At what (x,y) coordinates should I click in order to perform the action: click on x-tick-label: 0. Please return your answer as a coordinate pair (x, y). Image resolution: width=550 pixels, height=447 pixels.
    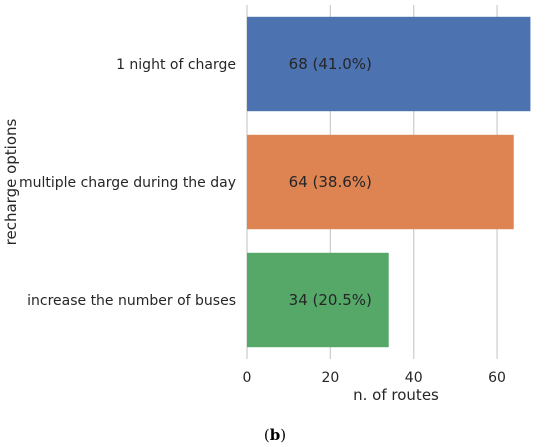
    Looking at the image, I should click on (247, 378).